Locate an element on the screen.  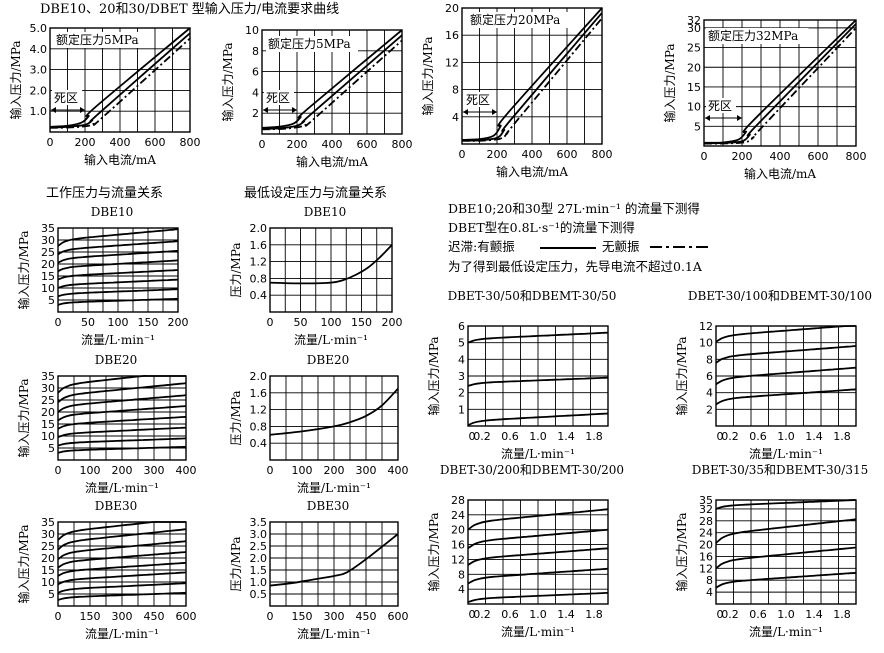
y-tick-label: 8 is located at coordinates (709, 359).